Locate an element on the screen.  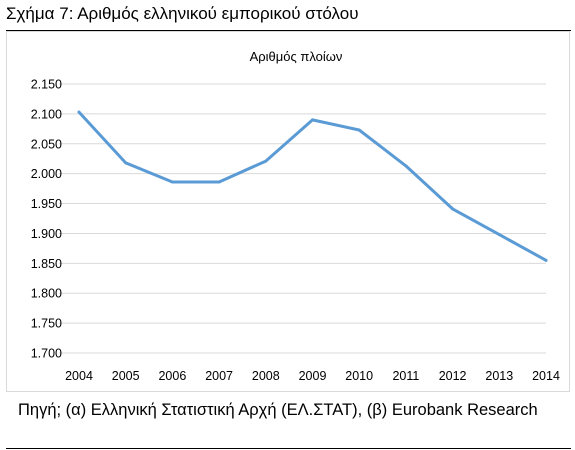
y-tick-label: 2.000 is located at coordinates (46, 174).